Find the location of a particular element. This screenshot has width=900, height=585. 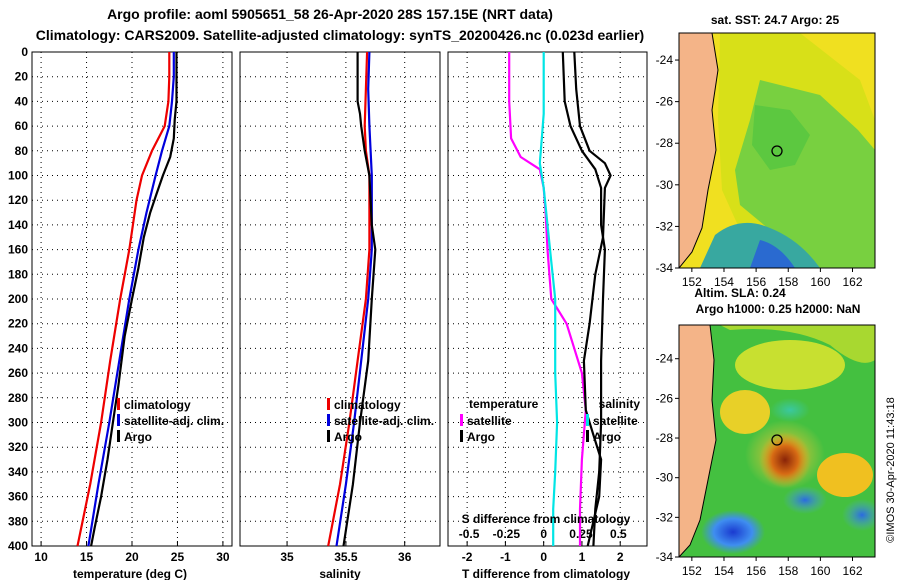

depth-tick-label: 300 is located at coordinates (18, 423).